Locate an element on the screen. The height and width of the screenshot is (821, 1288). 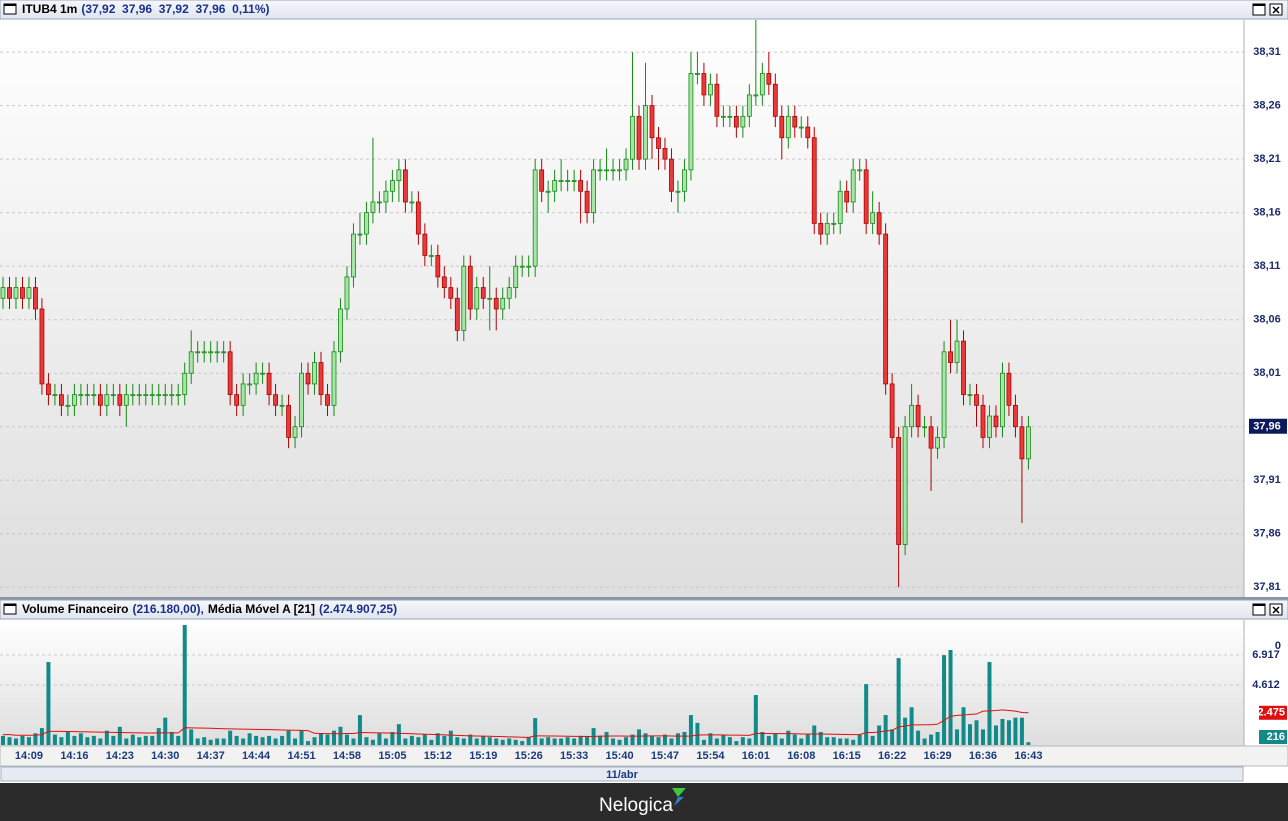
panel-splitter is located at coordinates (644, 598).